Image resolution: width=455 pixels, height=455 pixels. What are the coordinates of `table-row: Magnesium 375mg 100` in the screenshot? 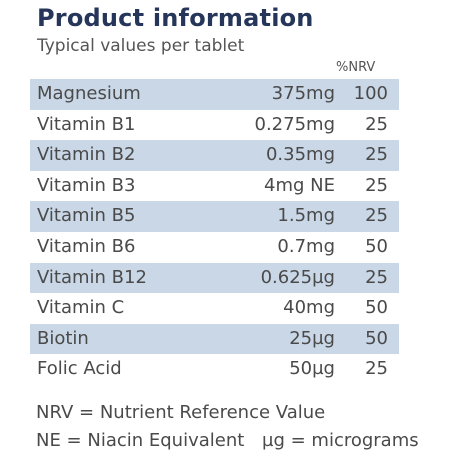 It's located at (214, 94).